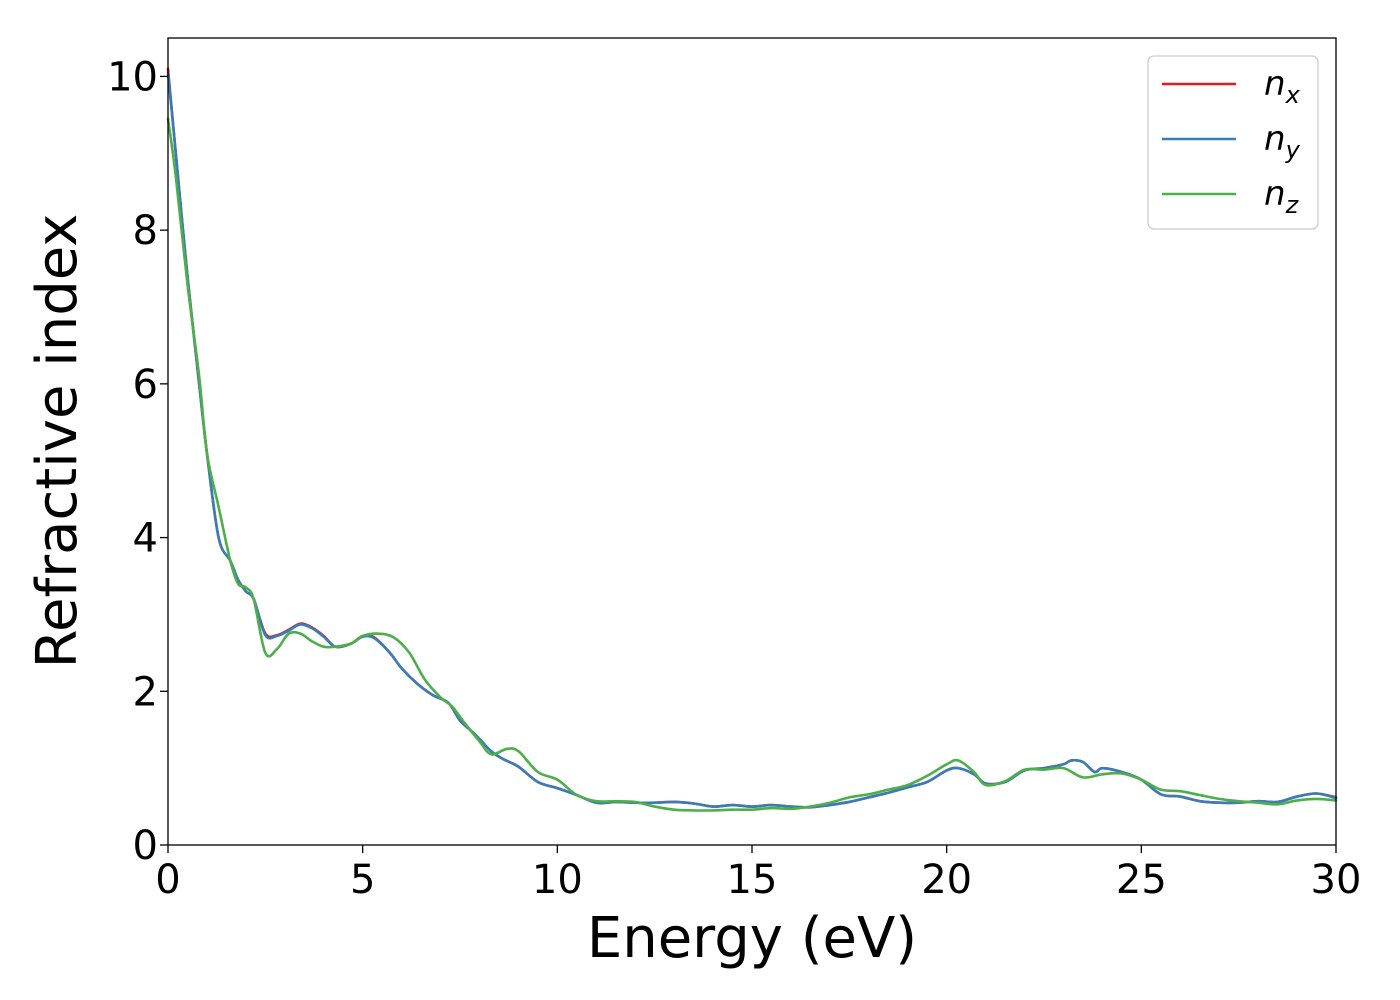  I want to click on x-tick-label: 25, so click(1141, 880).